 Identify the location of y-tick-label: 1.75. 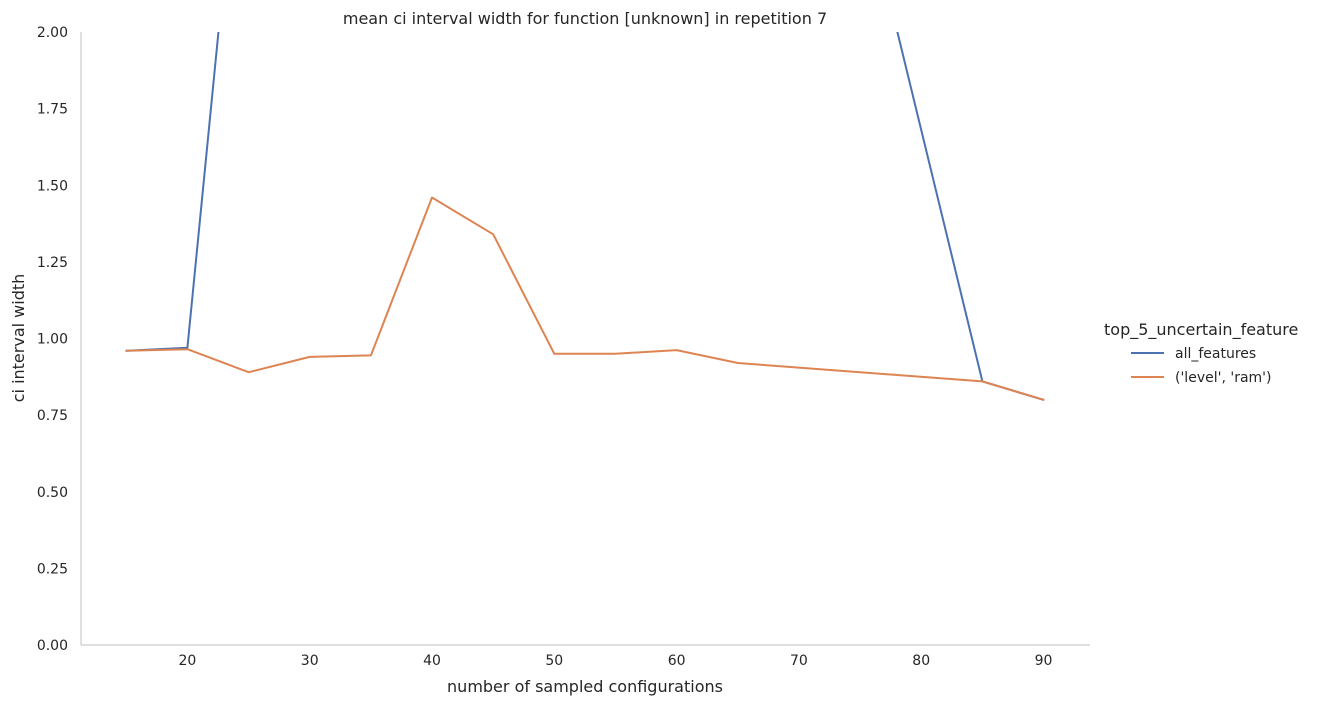
(52, 110).